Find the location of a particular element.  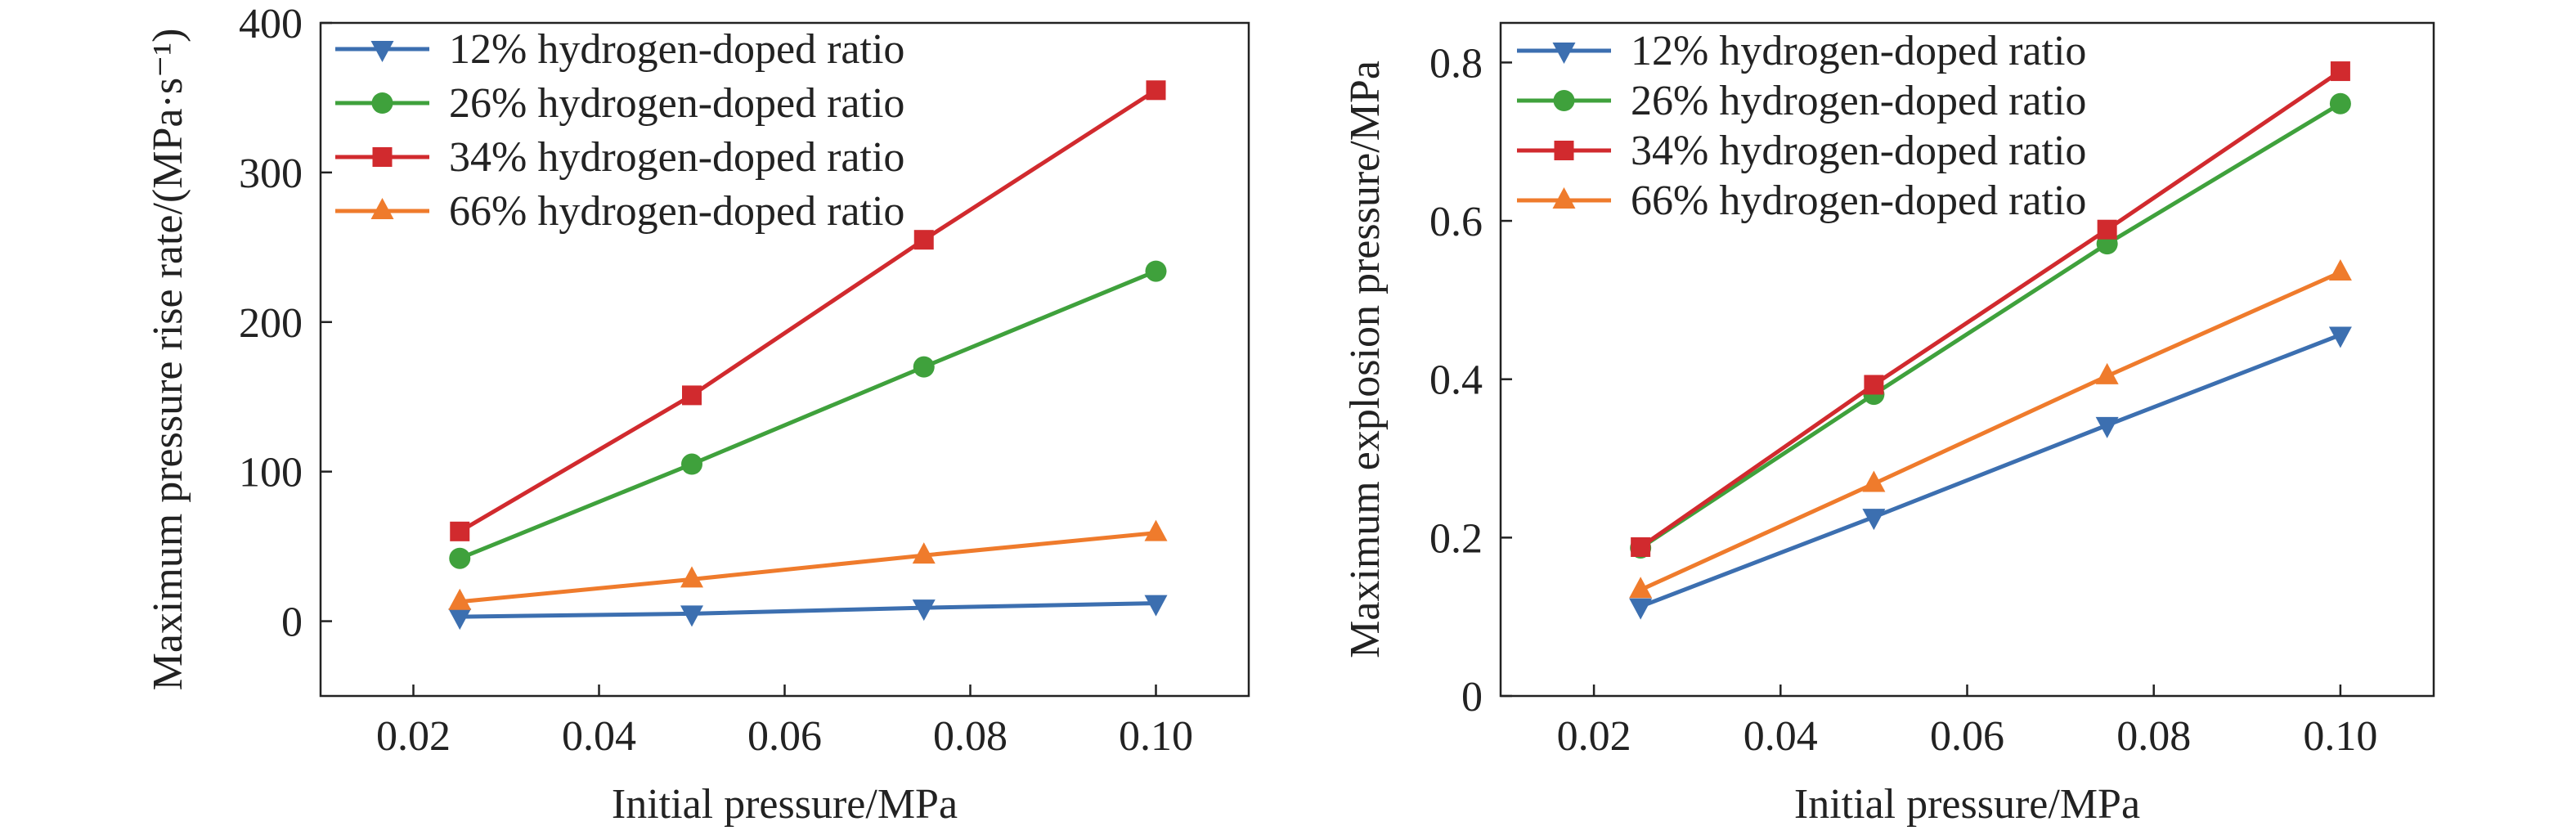

chart-2-y-tick-label: 0.2 is located at coordinates (1456, 538).